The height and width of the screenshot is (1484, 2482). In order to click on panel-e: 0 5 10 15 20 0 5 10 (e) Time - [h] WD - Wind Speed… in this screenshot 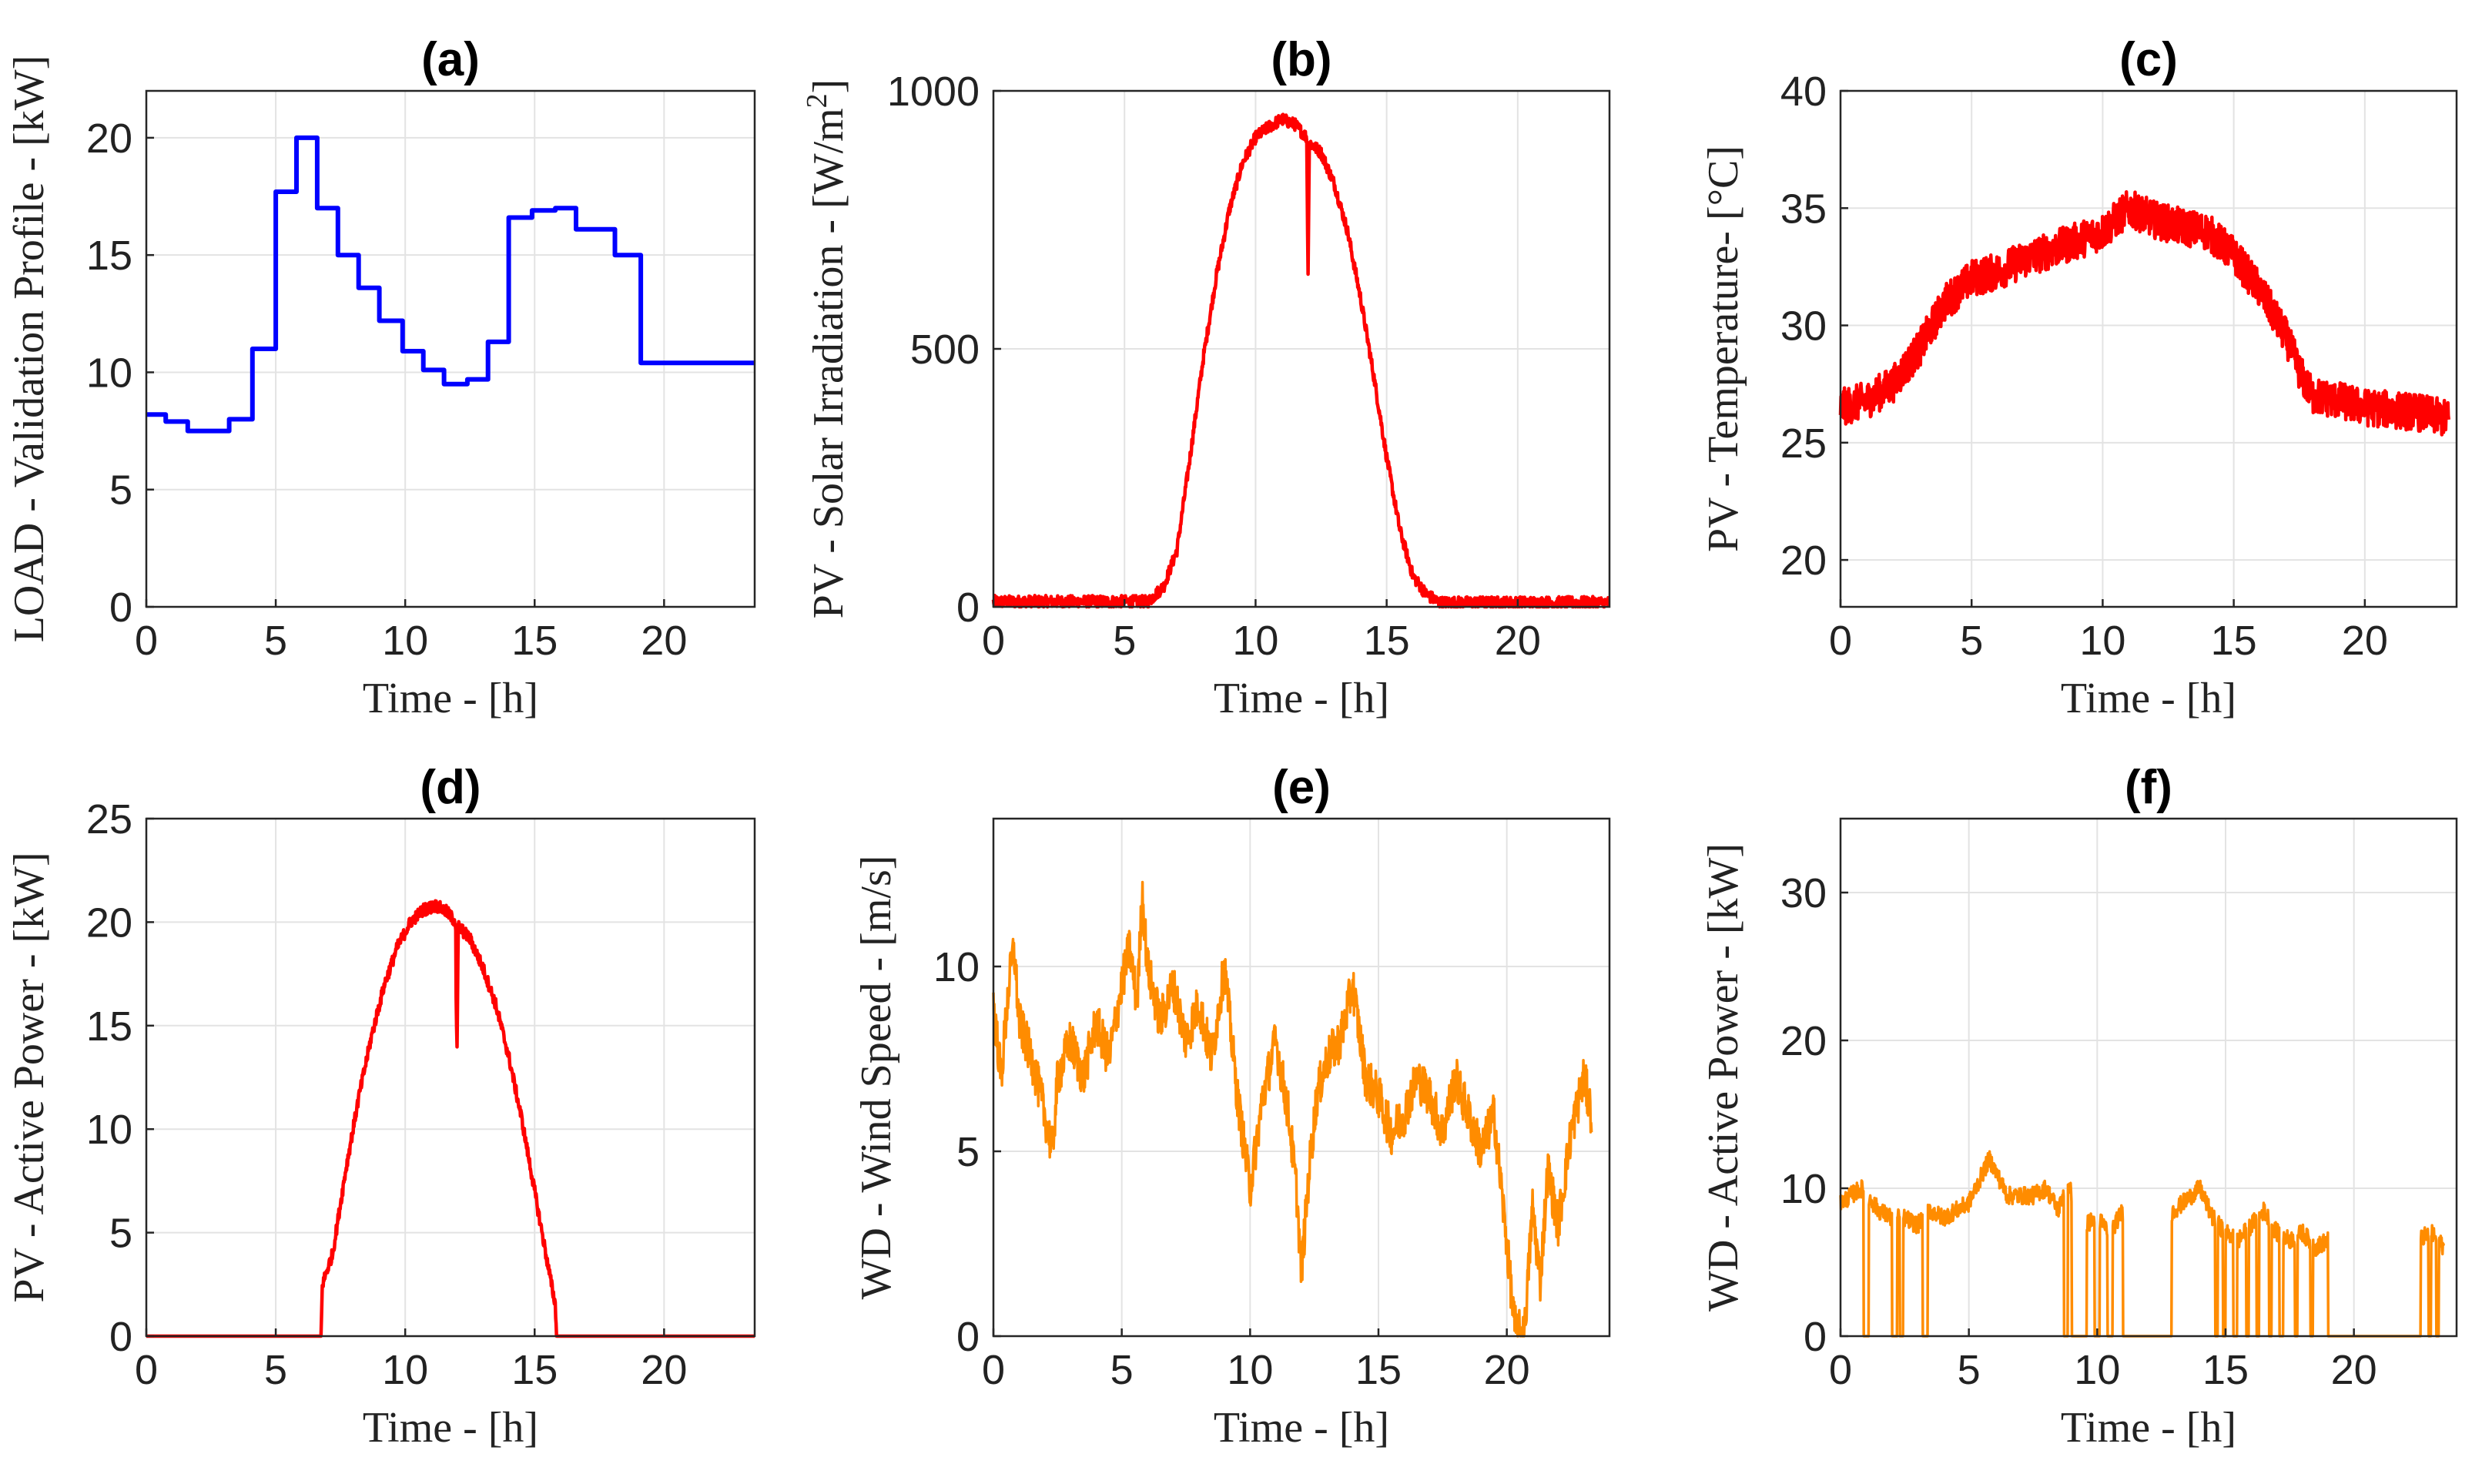, I will do `click(1231, 1106)`.